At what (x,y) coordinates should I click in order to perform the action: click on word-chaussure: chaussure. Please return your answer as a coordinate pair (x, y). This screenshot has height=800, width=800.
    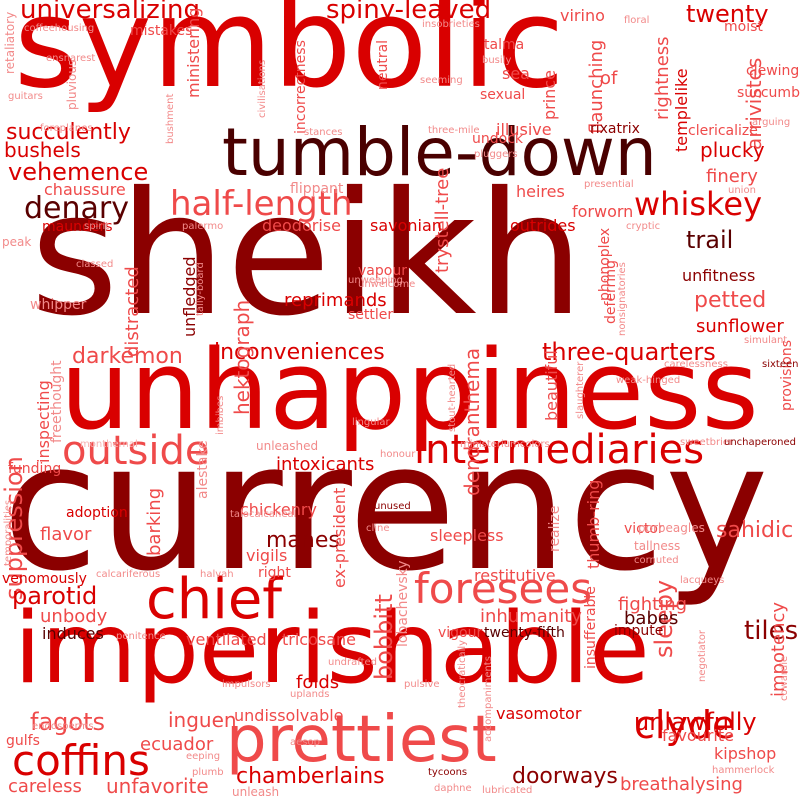
    Looking at the image, I should click on (85, 189).